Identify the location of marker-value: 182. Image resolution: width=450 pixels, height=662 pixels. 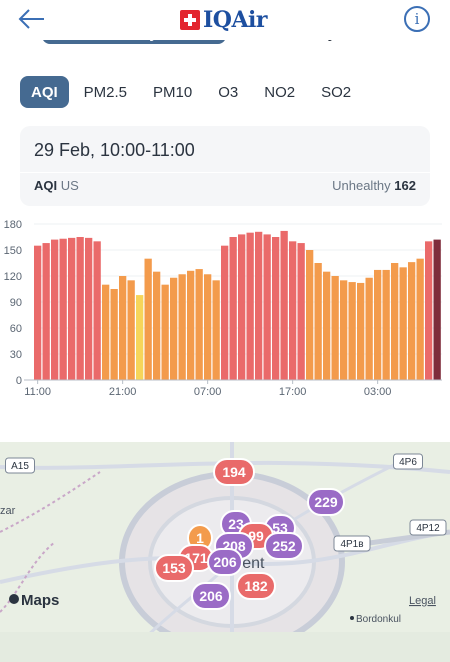
(256, 586).